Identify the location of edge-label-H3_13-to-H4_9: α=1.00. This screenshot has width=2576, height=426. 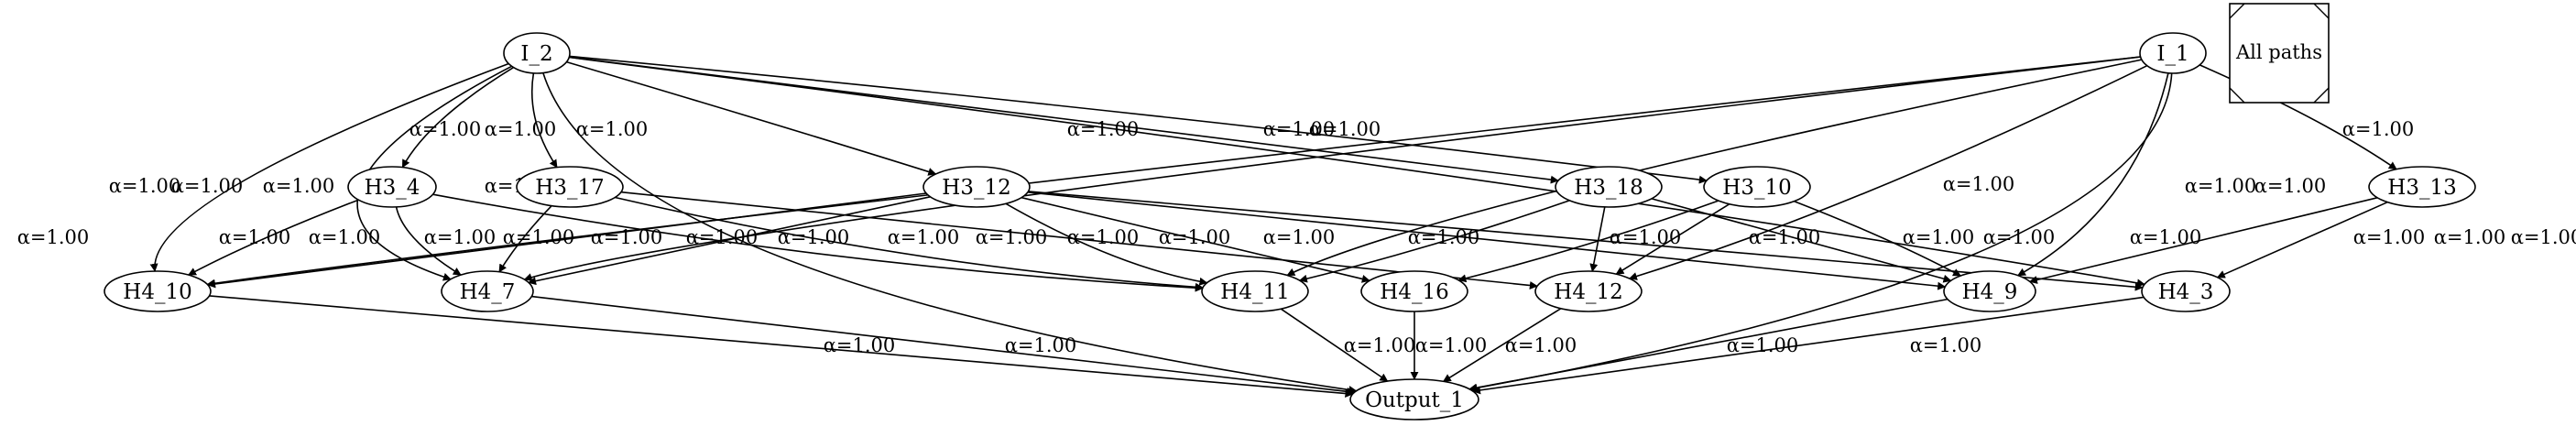
(2389, 237).